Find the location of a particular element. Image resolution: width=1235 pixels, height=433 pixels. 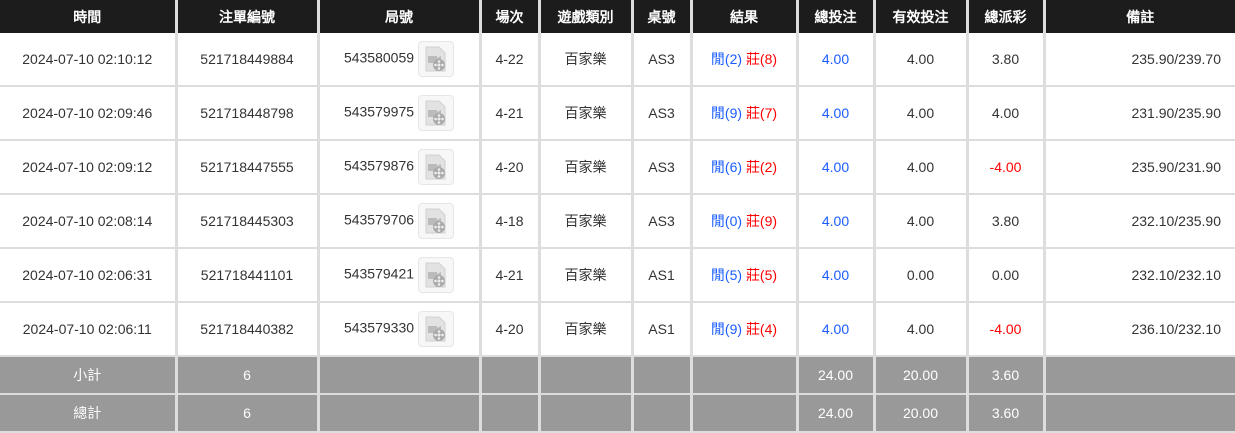

result: 閒(9) 莊(7) is located at coordinates (745, 113).